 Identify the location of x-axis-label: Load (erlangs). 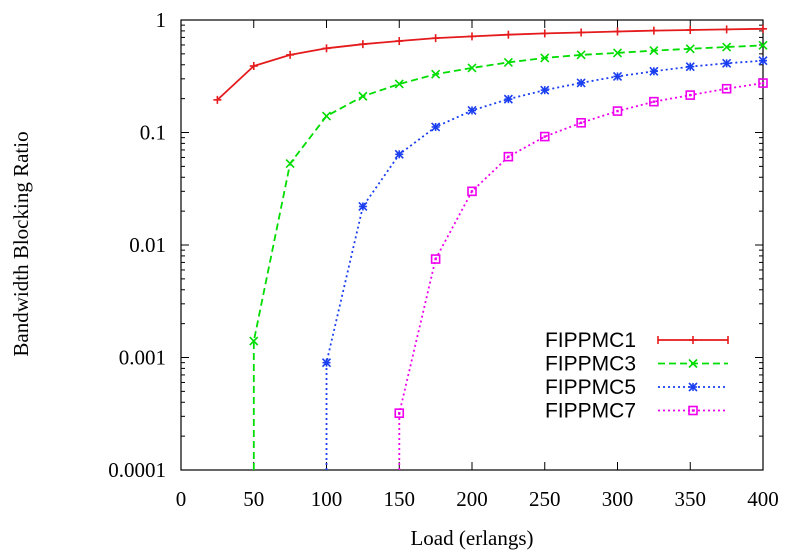
(471, 538).